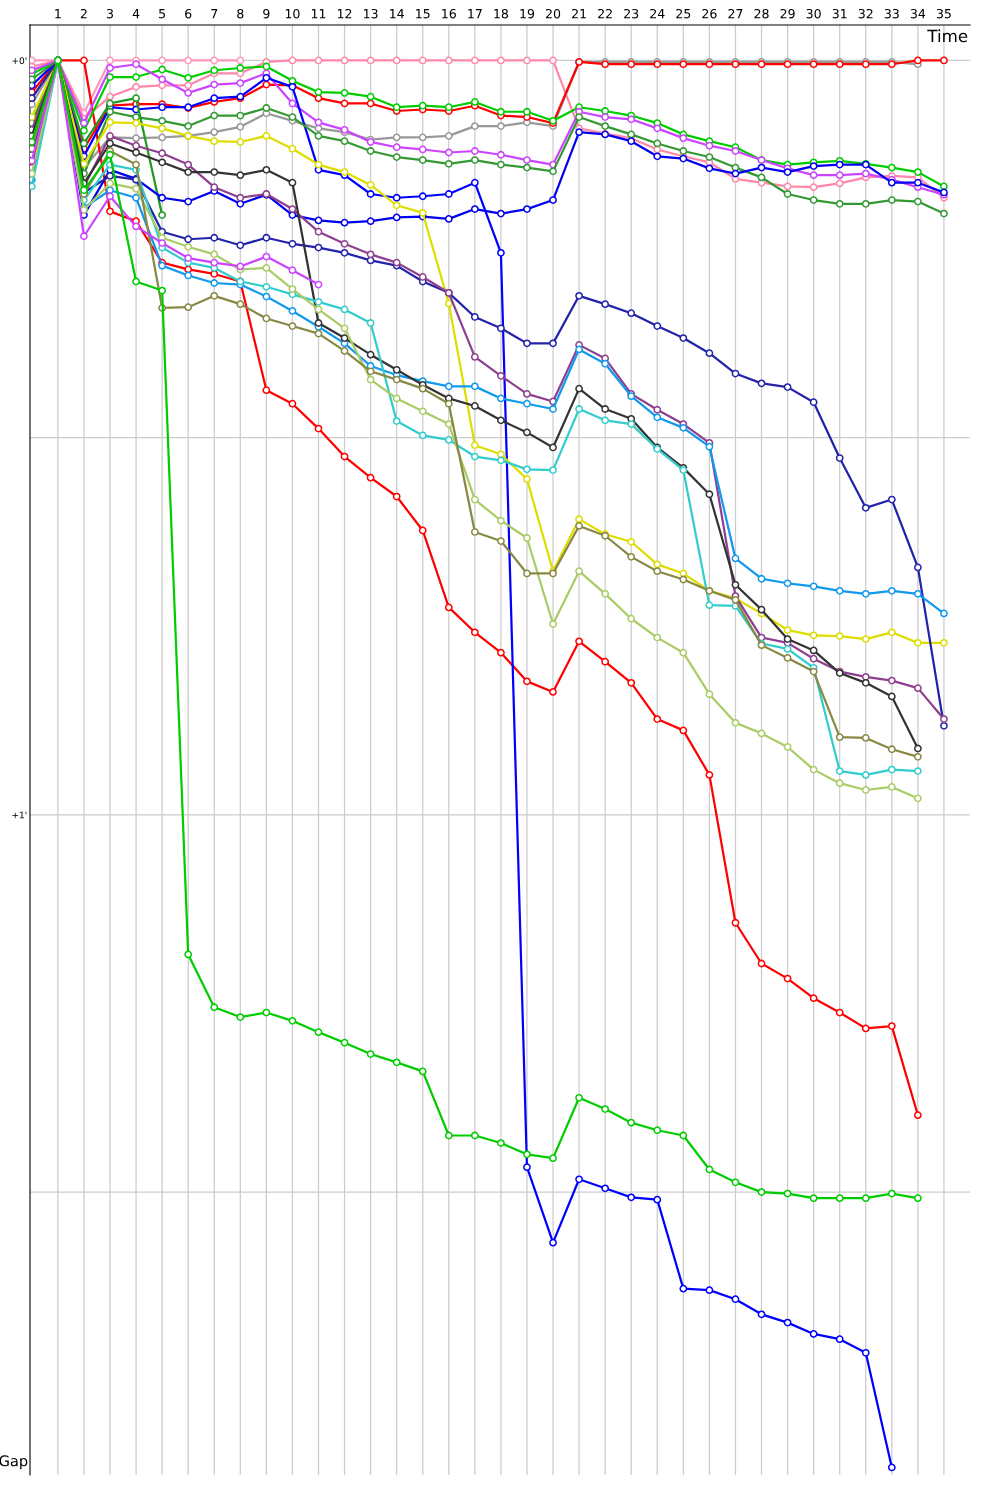 The height and width of the screenshot is (1500, 1000). What do you see at coordinates (449, 13) in the screenshot?
I see `x-tick-label: 16` at bounding box center [449, 13].